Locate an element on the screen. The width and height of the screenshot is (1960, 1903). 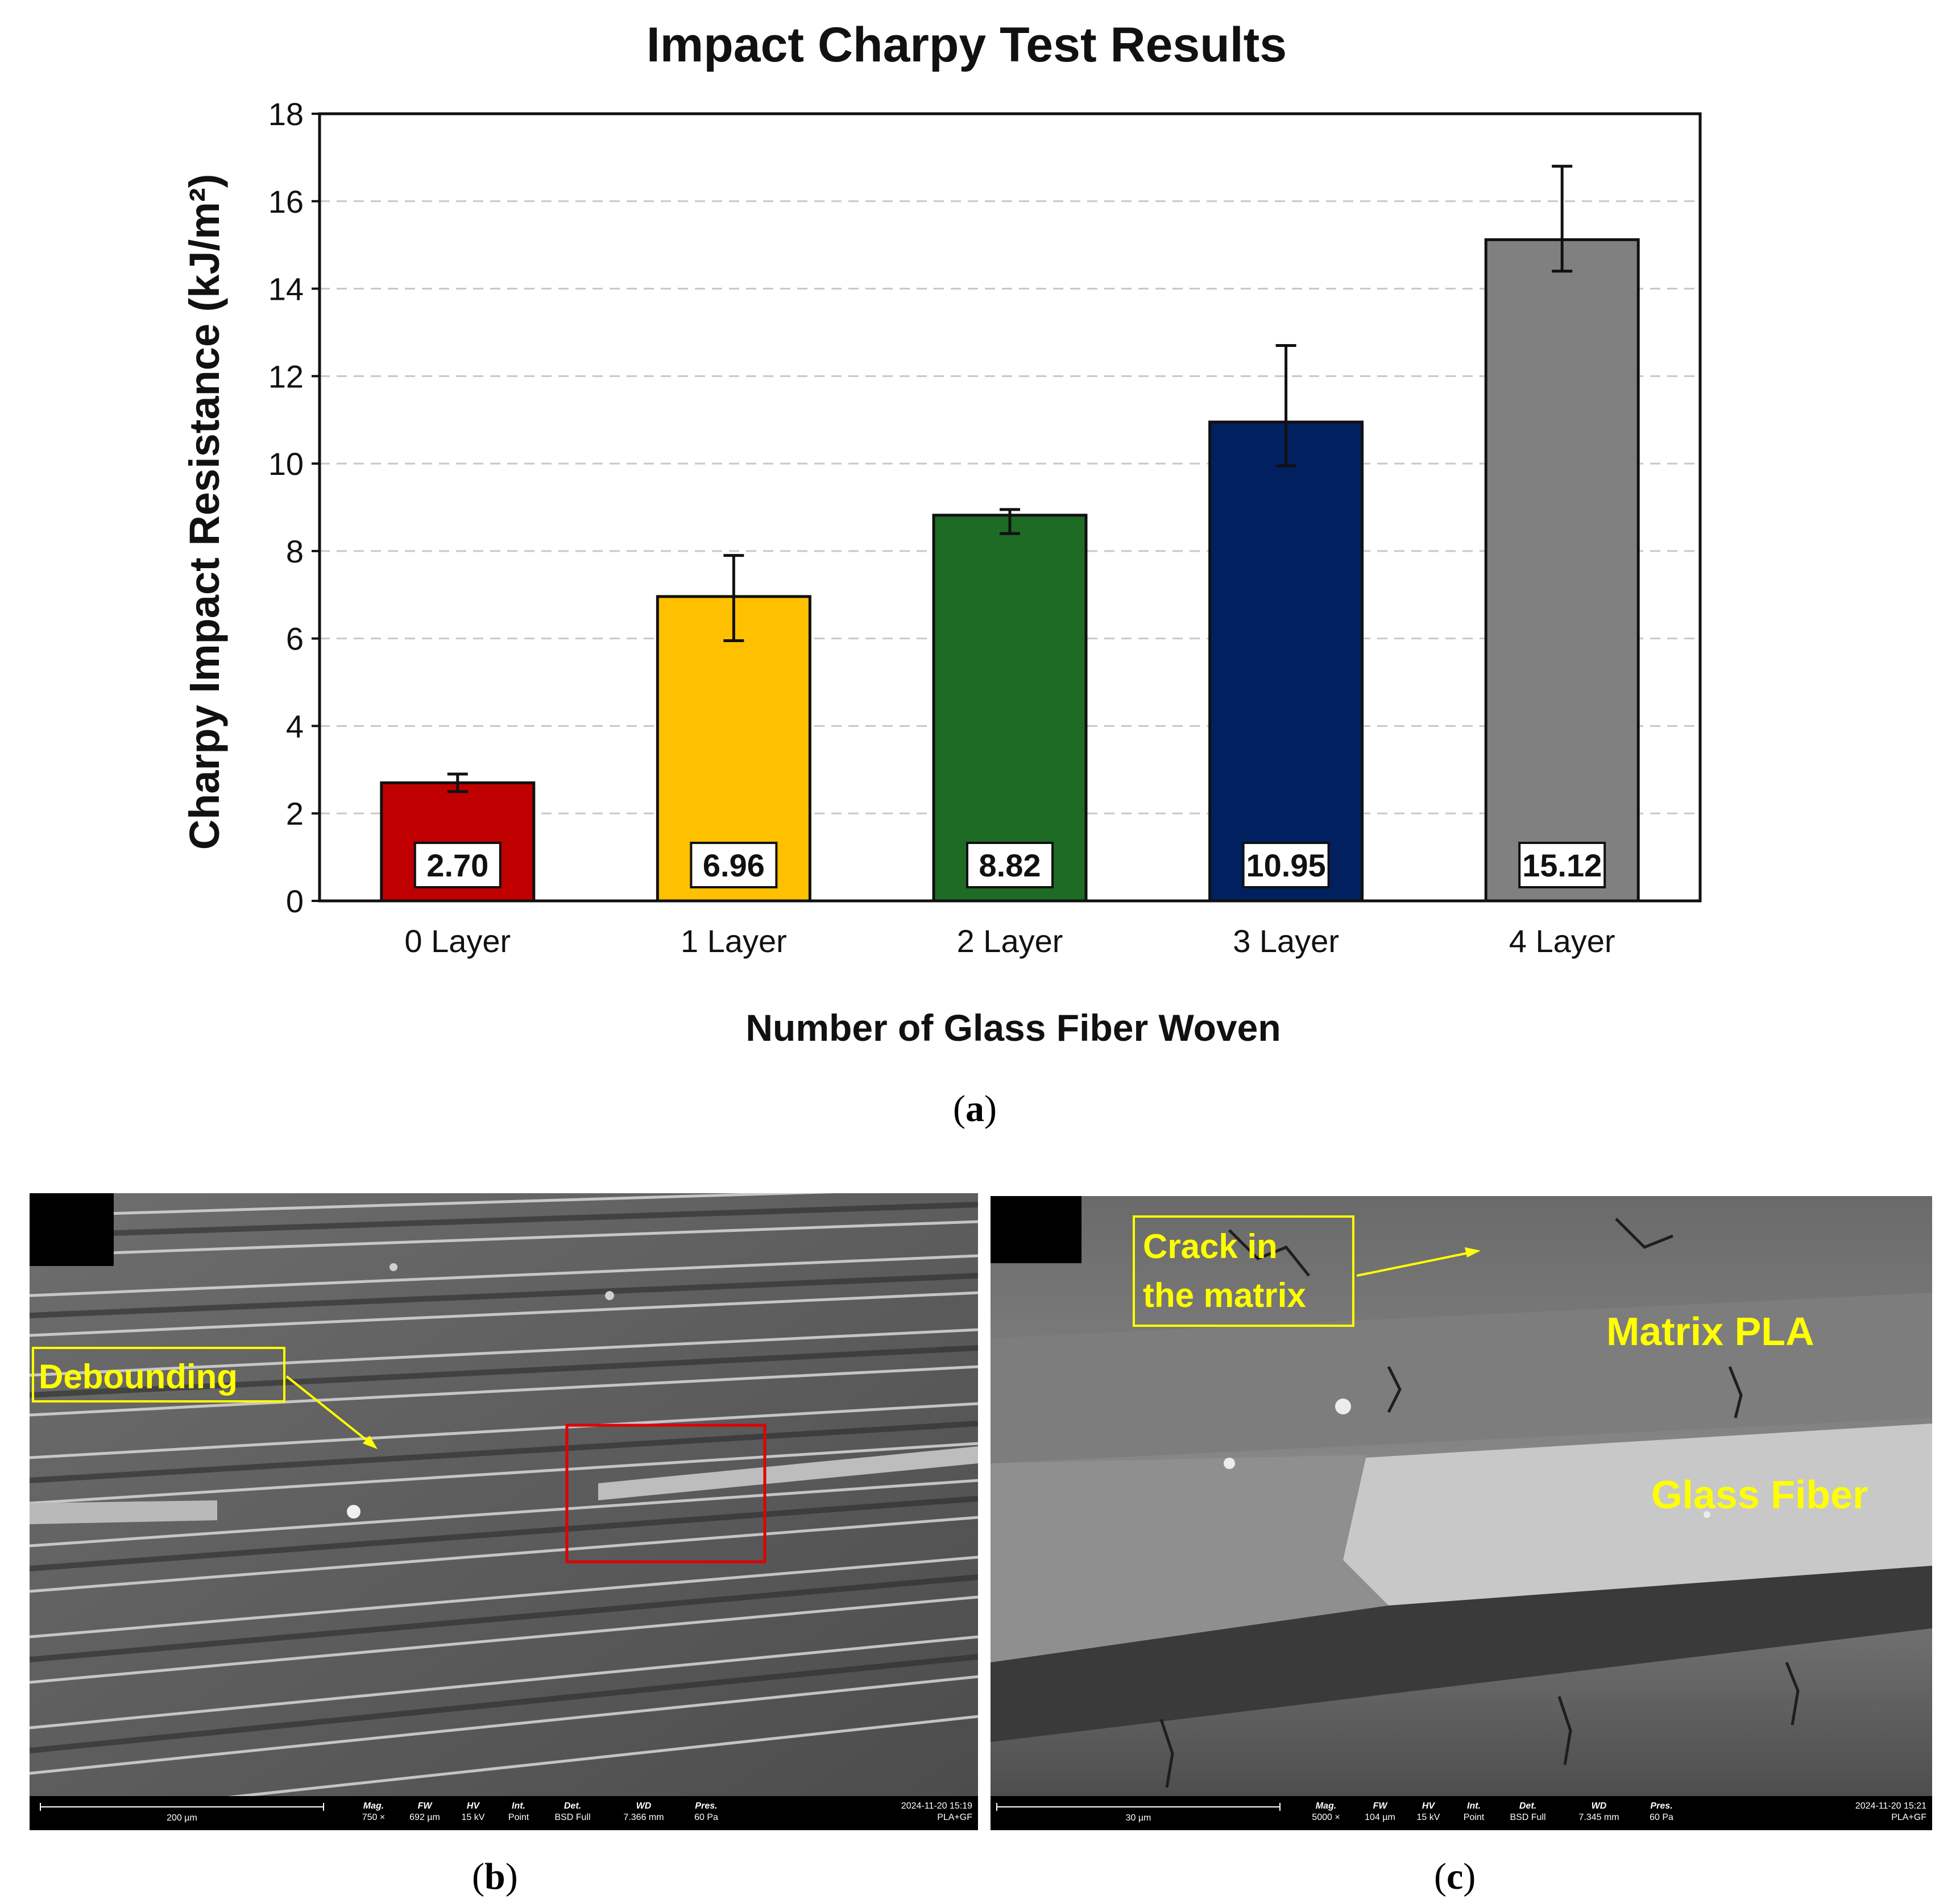
caption-a: (a) is located at coordinates (975, 1109).